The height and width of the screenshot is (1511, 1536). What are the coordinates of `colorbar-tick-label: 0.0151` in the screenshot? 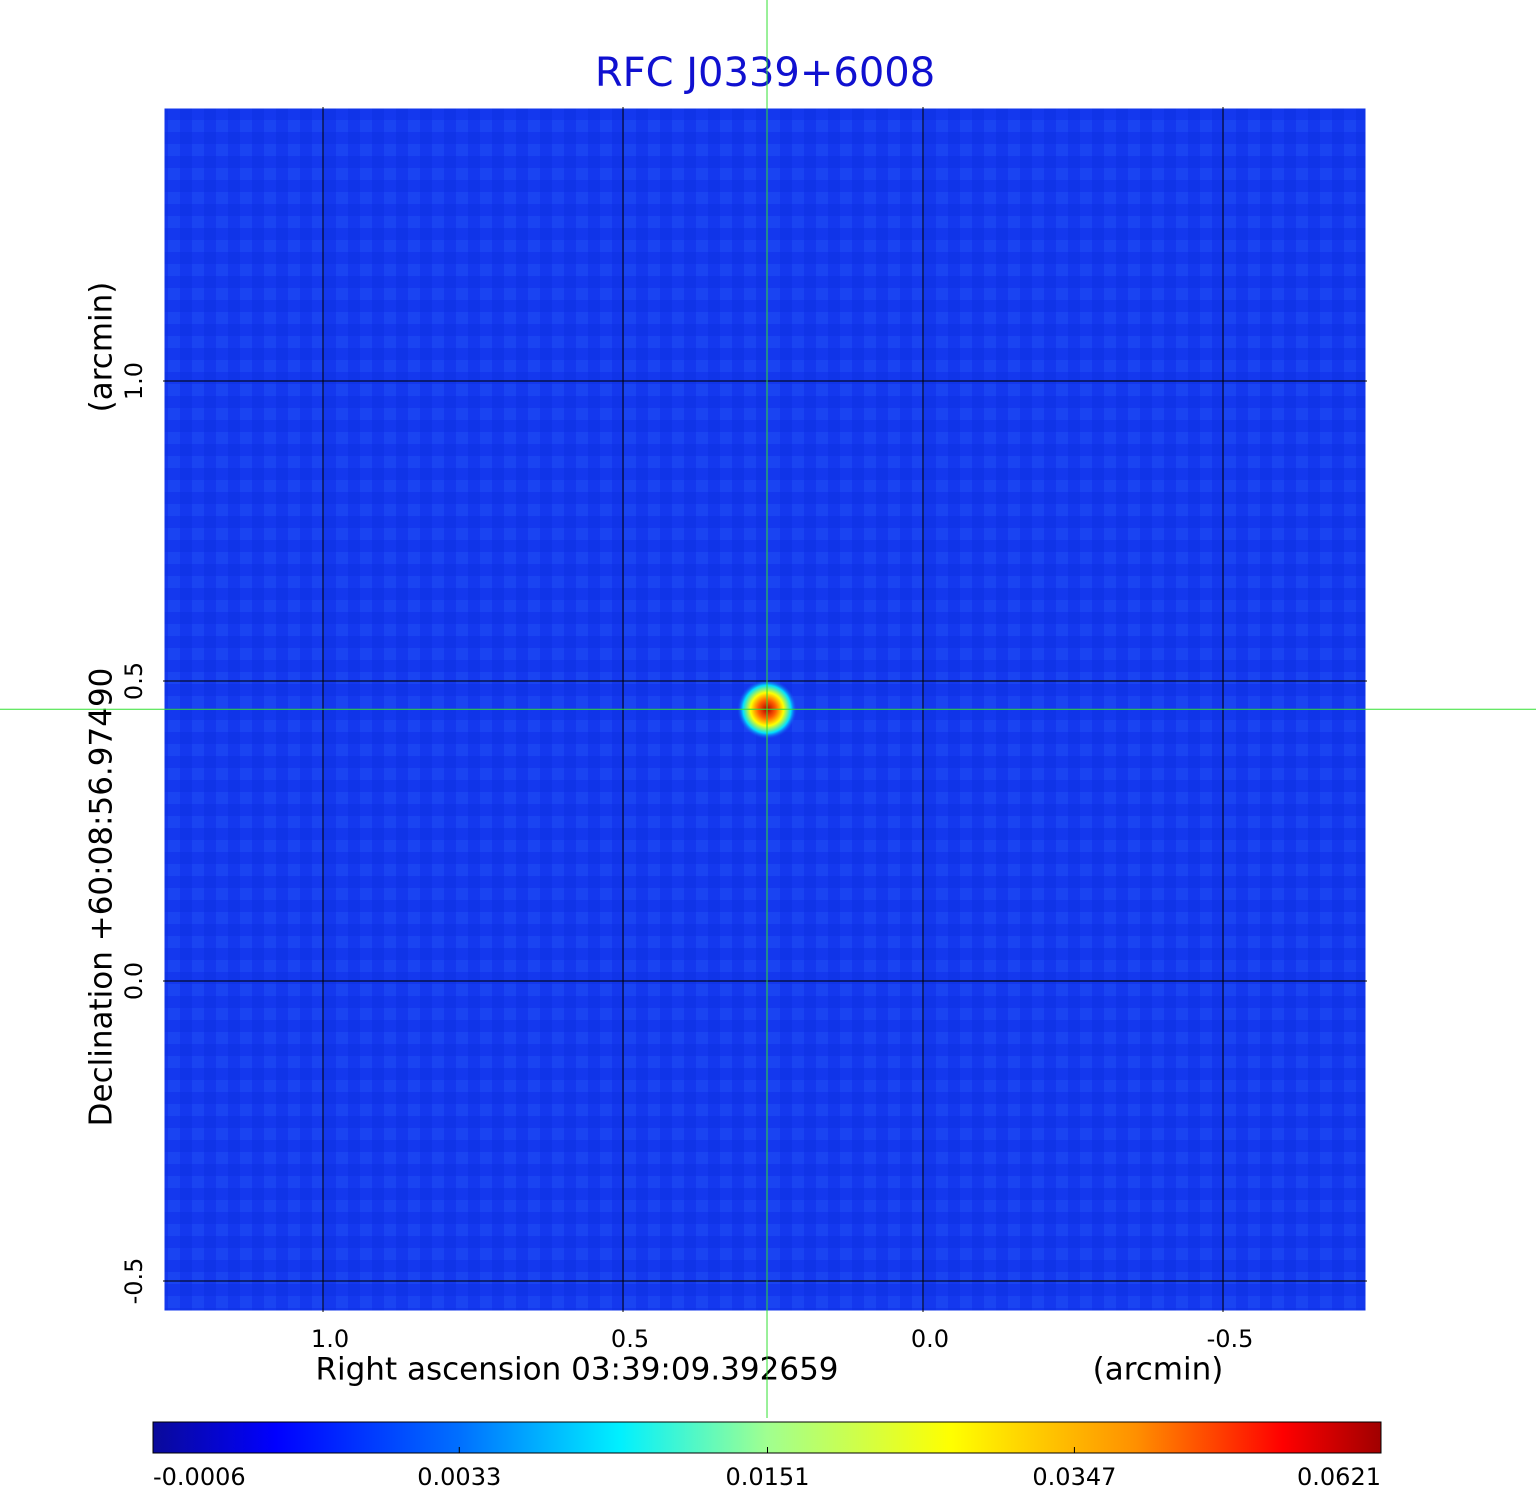 It's located at (767, 1477).